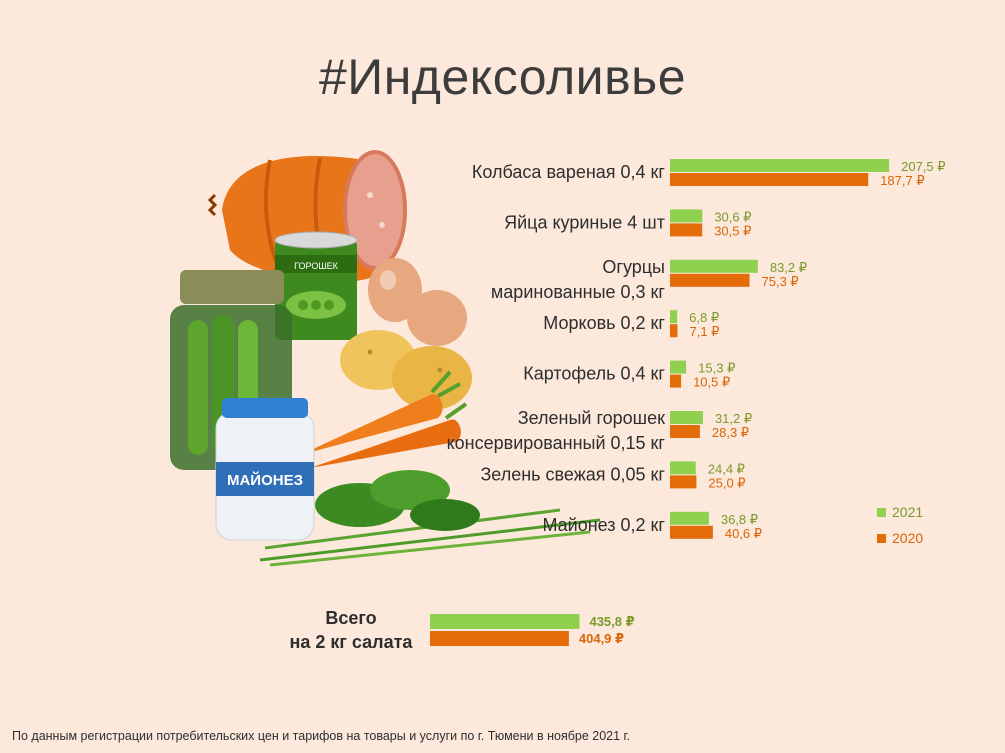  What do you see at coordinates (704, 331) in the screenshot?
I see `value-label-2020: 7,1 ₽` at bounding box center [704, 331].